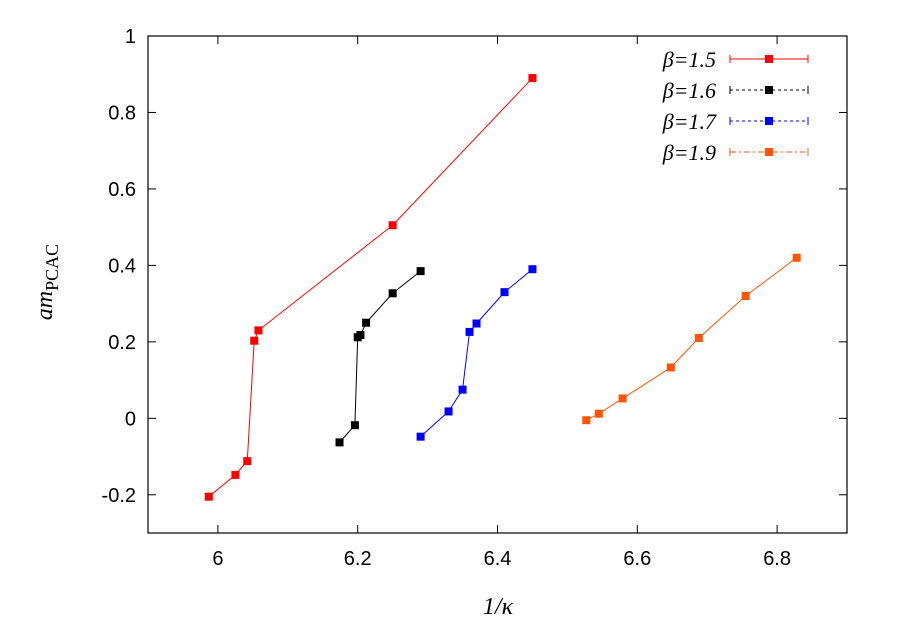 This screenshot has width=900, height=630. I want to click on y-tick-label: 0.4, so click(122, 266).